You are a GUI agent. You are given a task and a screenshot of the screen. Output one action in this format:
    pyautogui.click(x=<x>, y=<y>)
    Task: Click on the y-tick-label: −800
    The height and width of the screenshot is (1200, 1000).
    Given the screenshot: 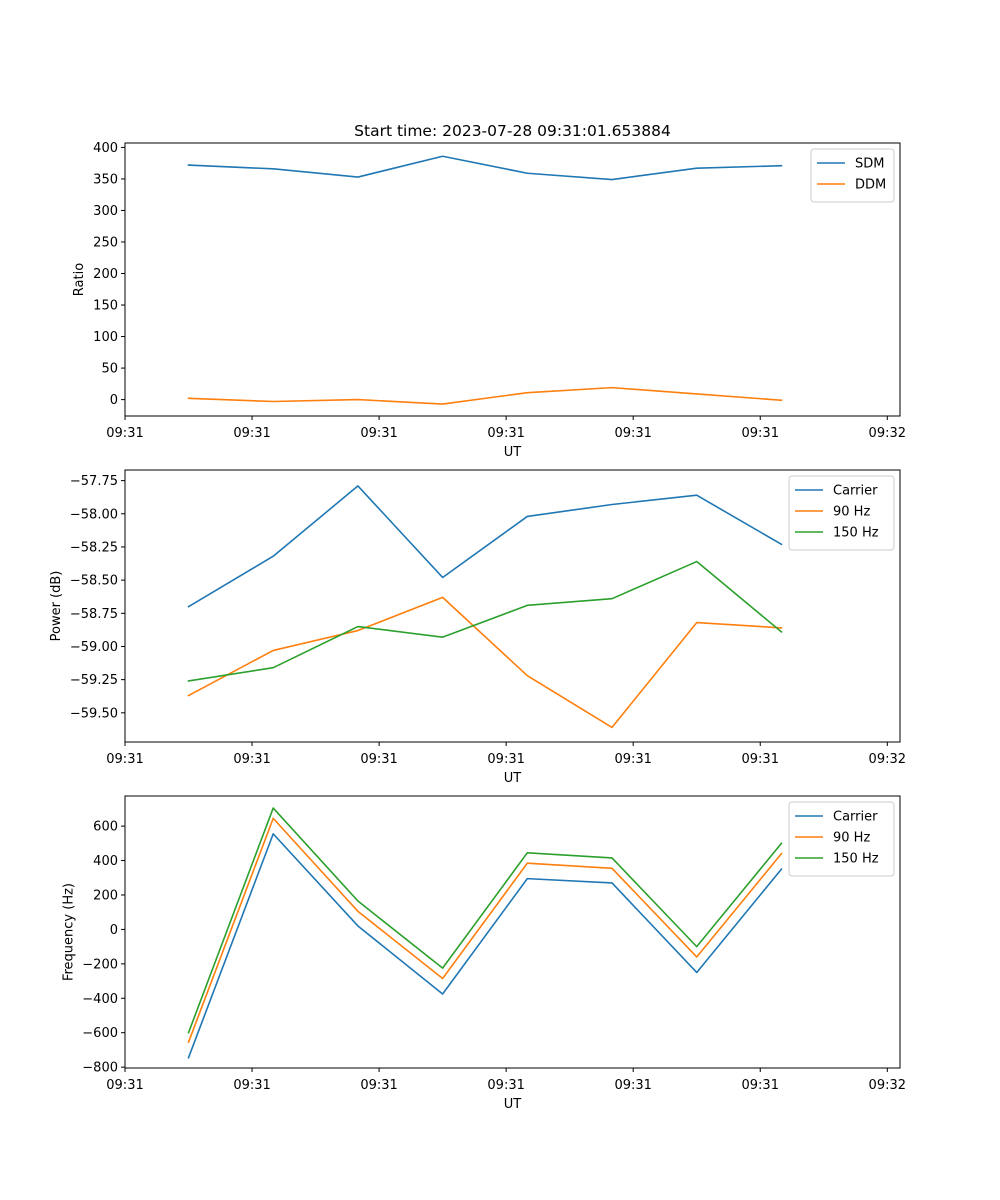 What is the action you would take?
    pyautogui.click(x=100, y=1068)
    